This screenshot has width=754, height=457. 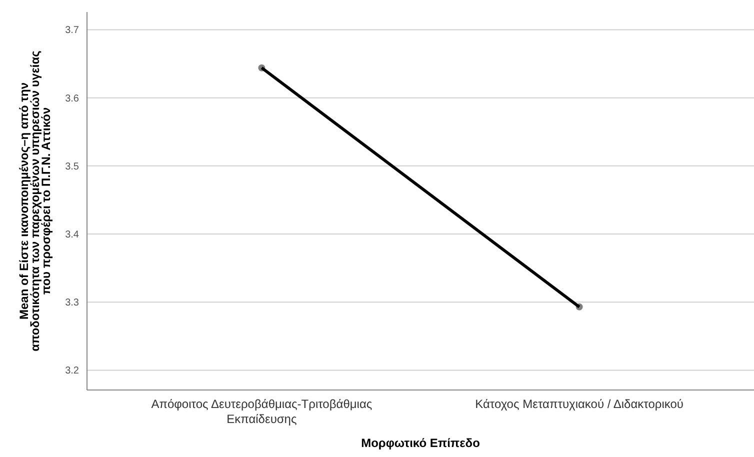 What do you see at coordinates (72, 303) in the screenshot?
I see `y-tick-label: 3.3` at bounding box center [72, 303].